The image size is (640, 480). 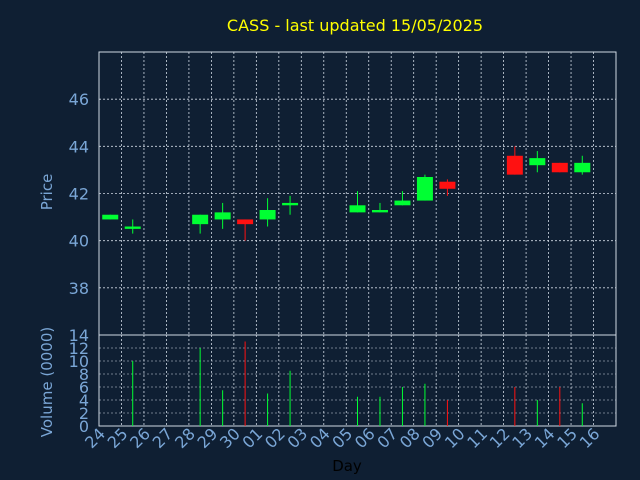 I want to click on volume-tick-label: 4, so click(x=84, y=400).